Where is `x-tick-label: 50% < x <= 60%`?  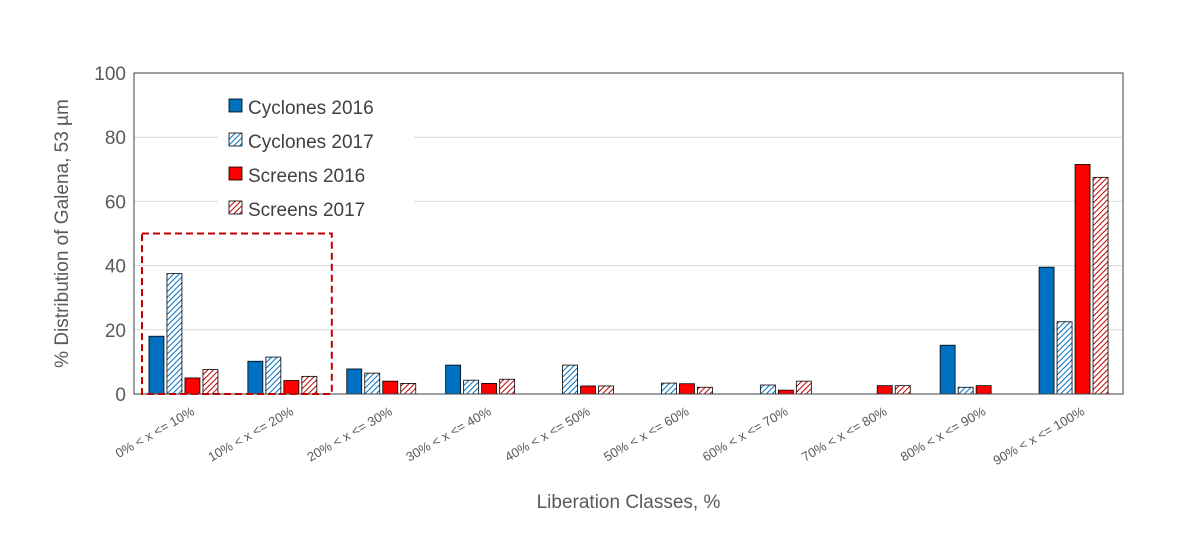
x-tick-label: 50% < x <= 60% is located at coordinates (646, 433).